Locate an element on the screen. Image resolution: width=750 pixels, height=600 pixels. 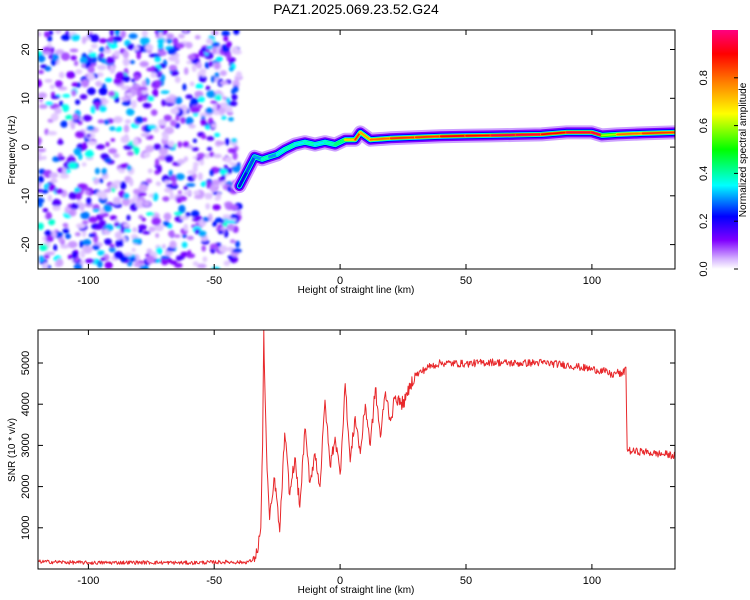
ridge-core is located at coordinates (529, 134).